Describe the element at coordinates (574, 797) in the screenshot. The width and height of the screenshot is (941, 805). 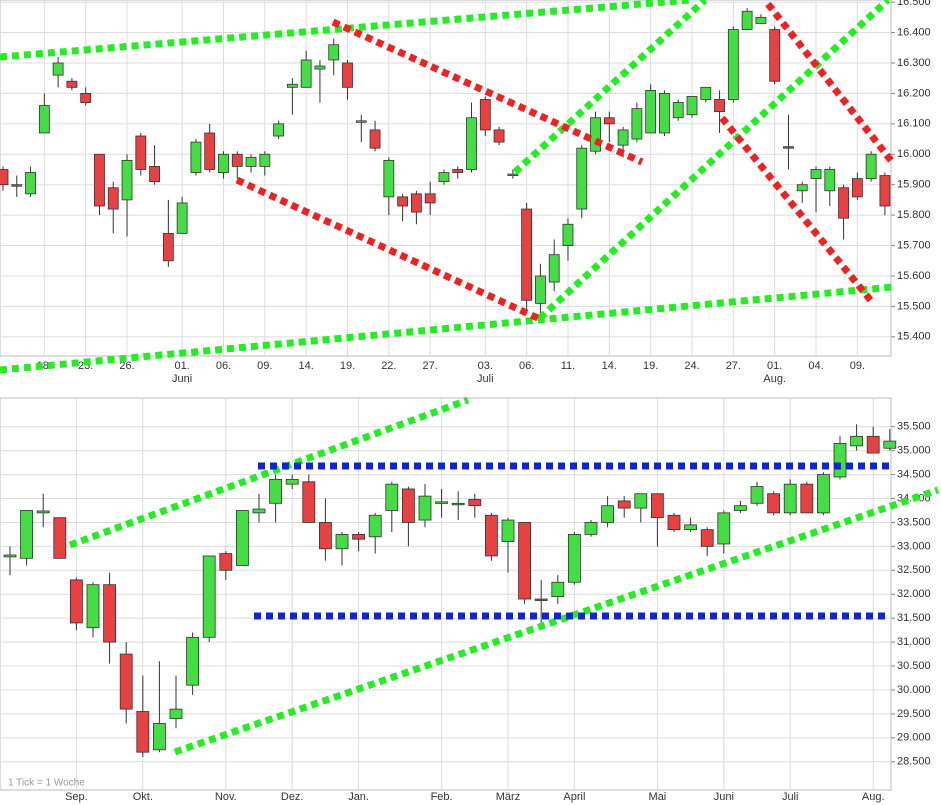
I see `x-tick-label: April` at that location.